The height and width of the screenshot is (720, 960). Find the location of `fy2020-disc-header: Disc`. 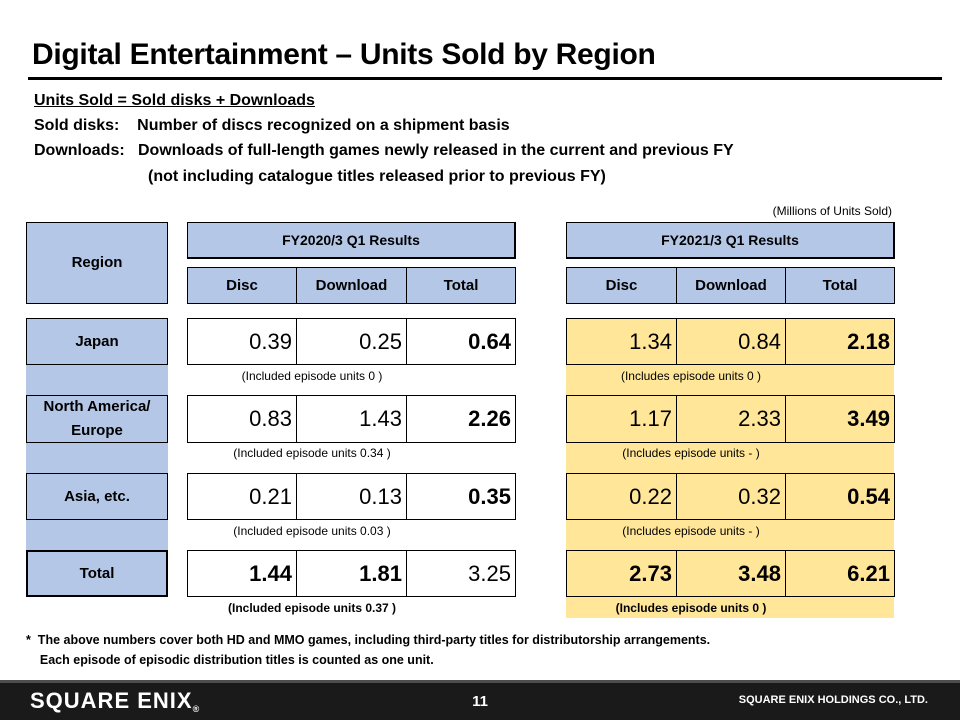

fy2020-disc-header: Disc is located at coordinates (242, 285).